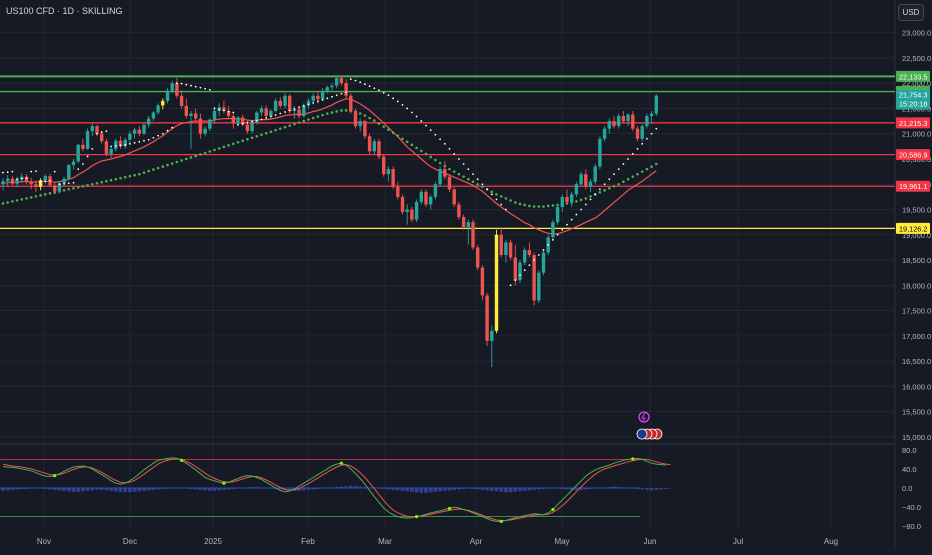  I want to click on lightning-glyph, so click(643, 417).